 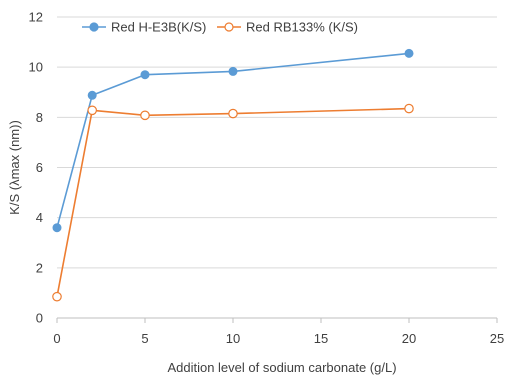 I want to click on x-tick-label-0: 0, so click(x=56, y=338).